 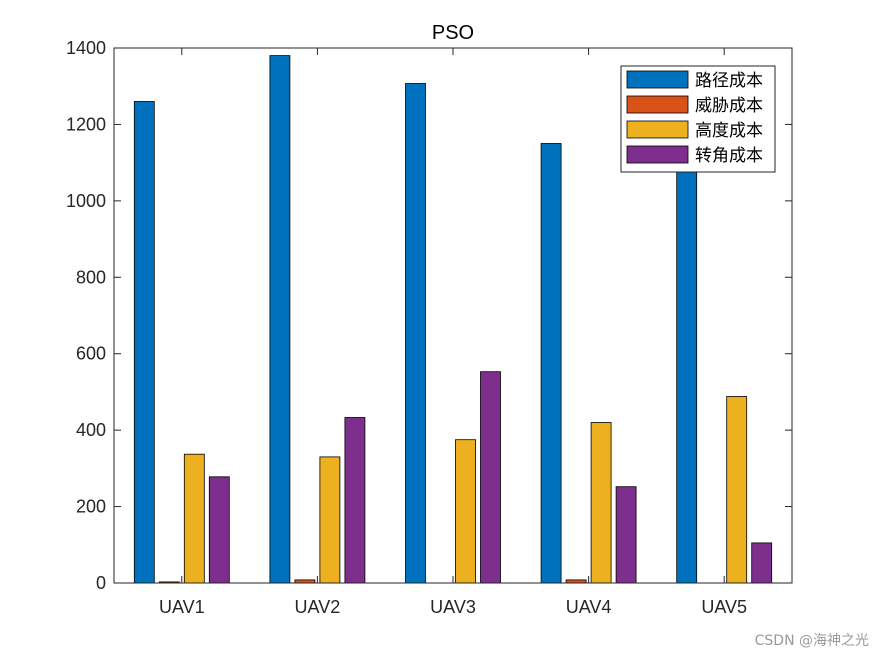 What do you see at coordinates (811, 641) in the screenshot?
I see `watermark: CSDN @海神之光` at bounding box center [811, 641].